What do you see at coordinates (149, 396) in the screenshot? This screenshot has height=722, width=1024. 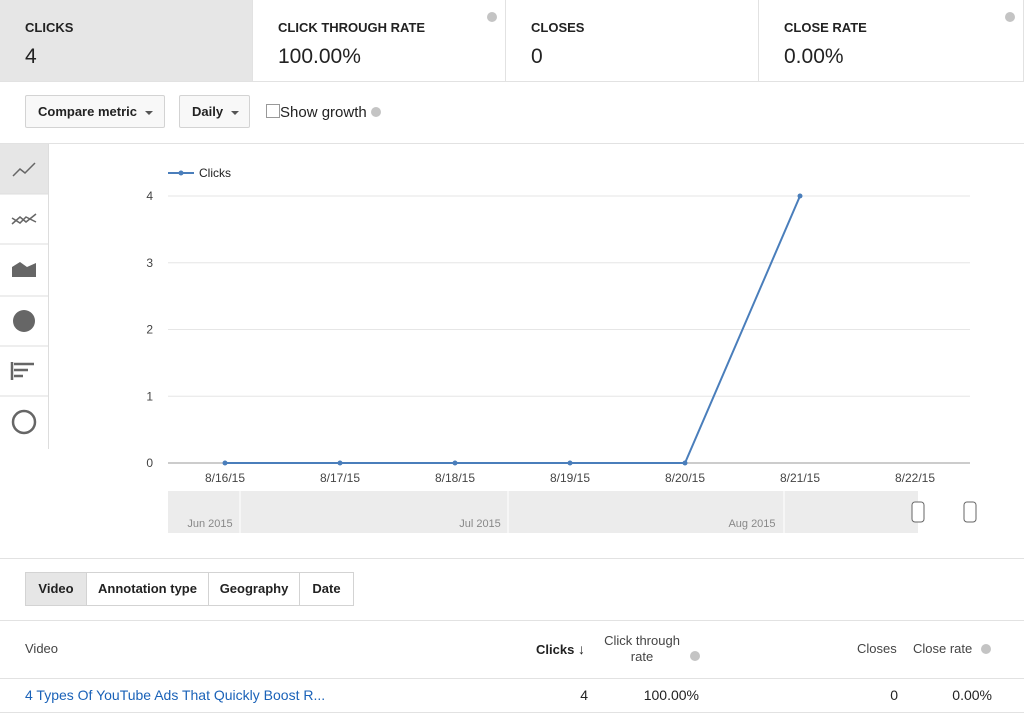 I see `y-tick-label: 1` at bounding box center [149, 396].